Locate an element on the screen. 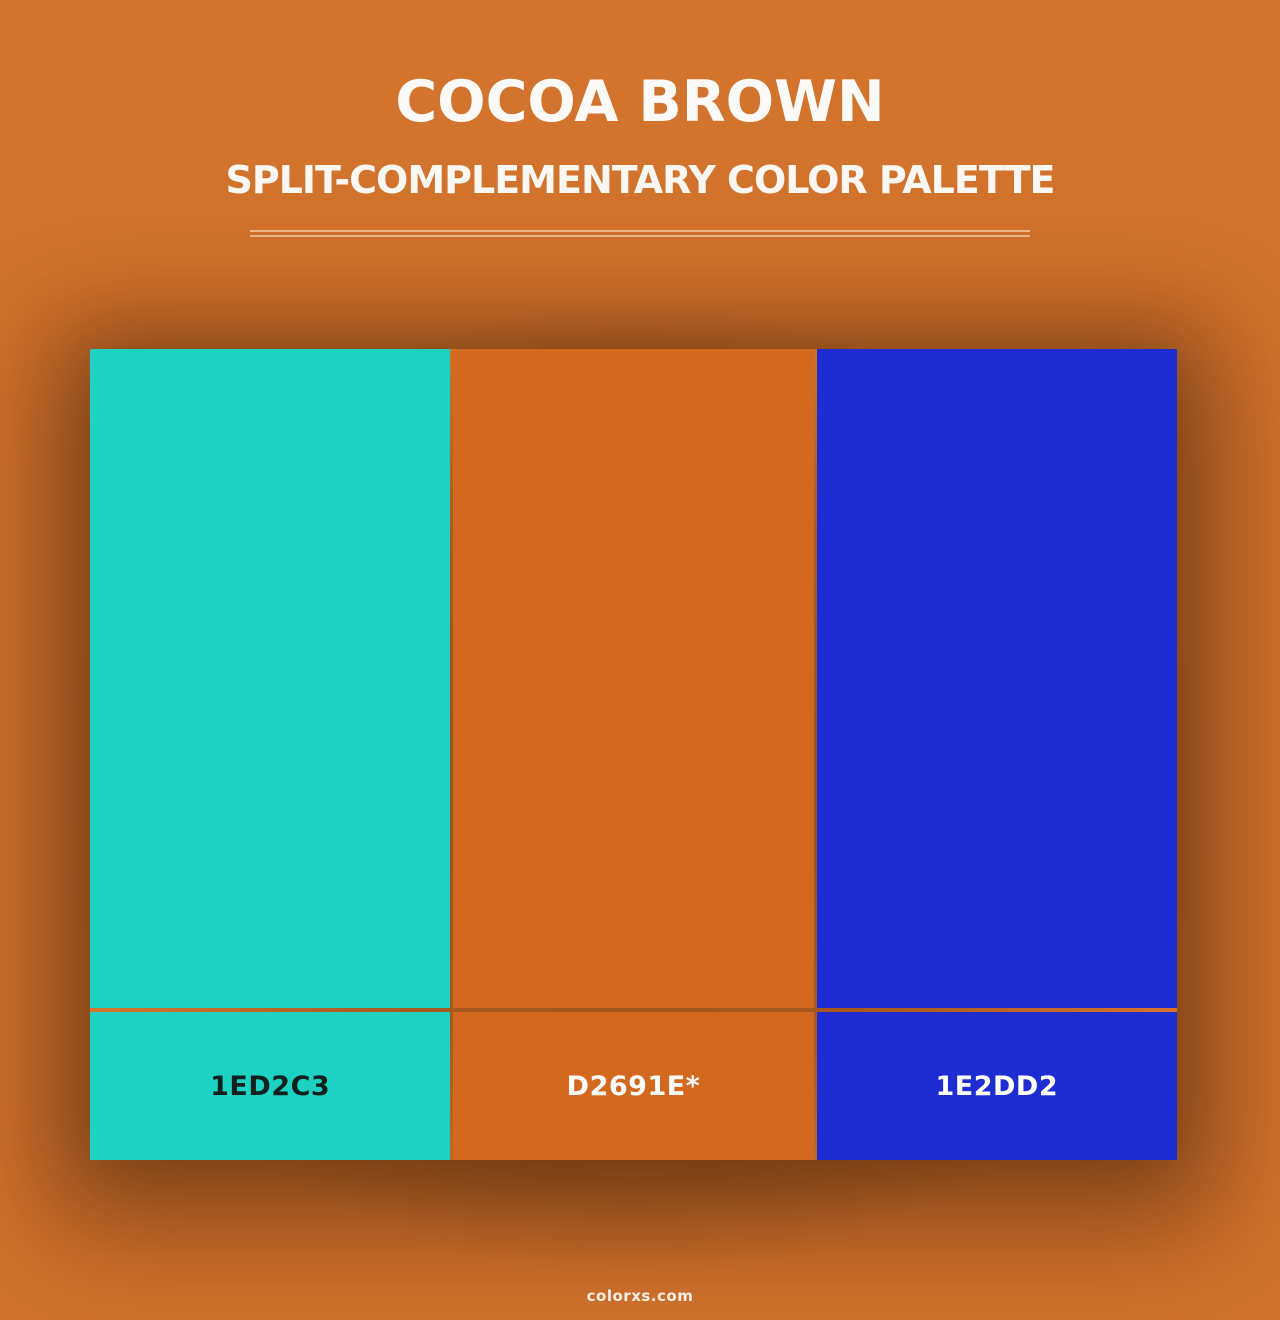  color-label-box-3: 1E2DD2 is located at coordinates (996, 1086).